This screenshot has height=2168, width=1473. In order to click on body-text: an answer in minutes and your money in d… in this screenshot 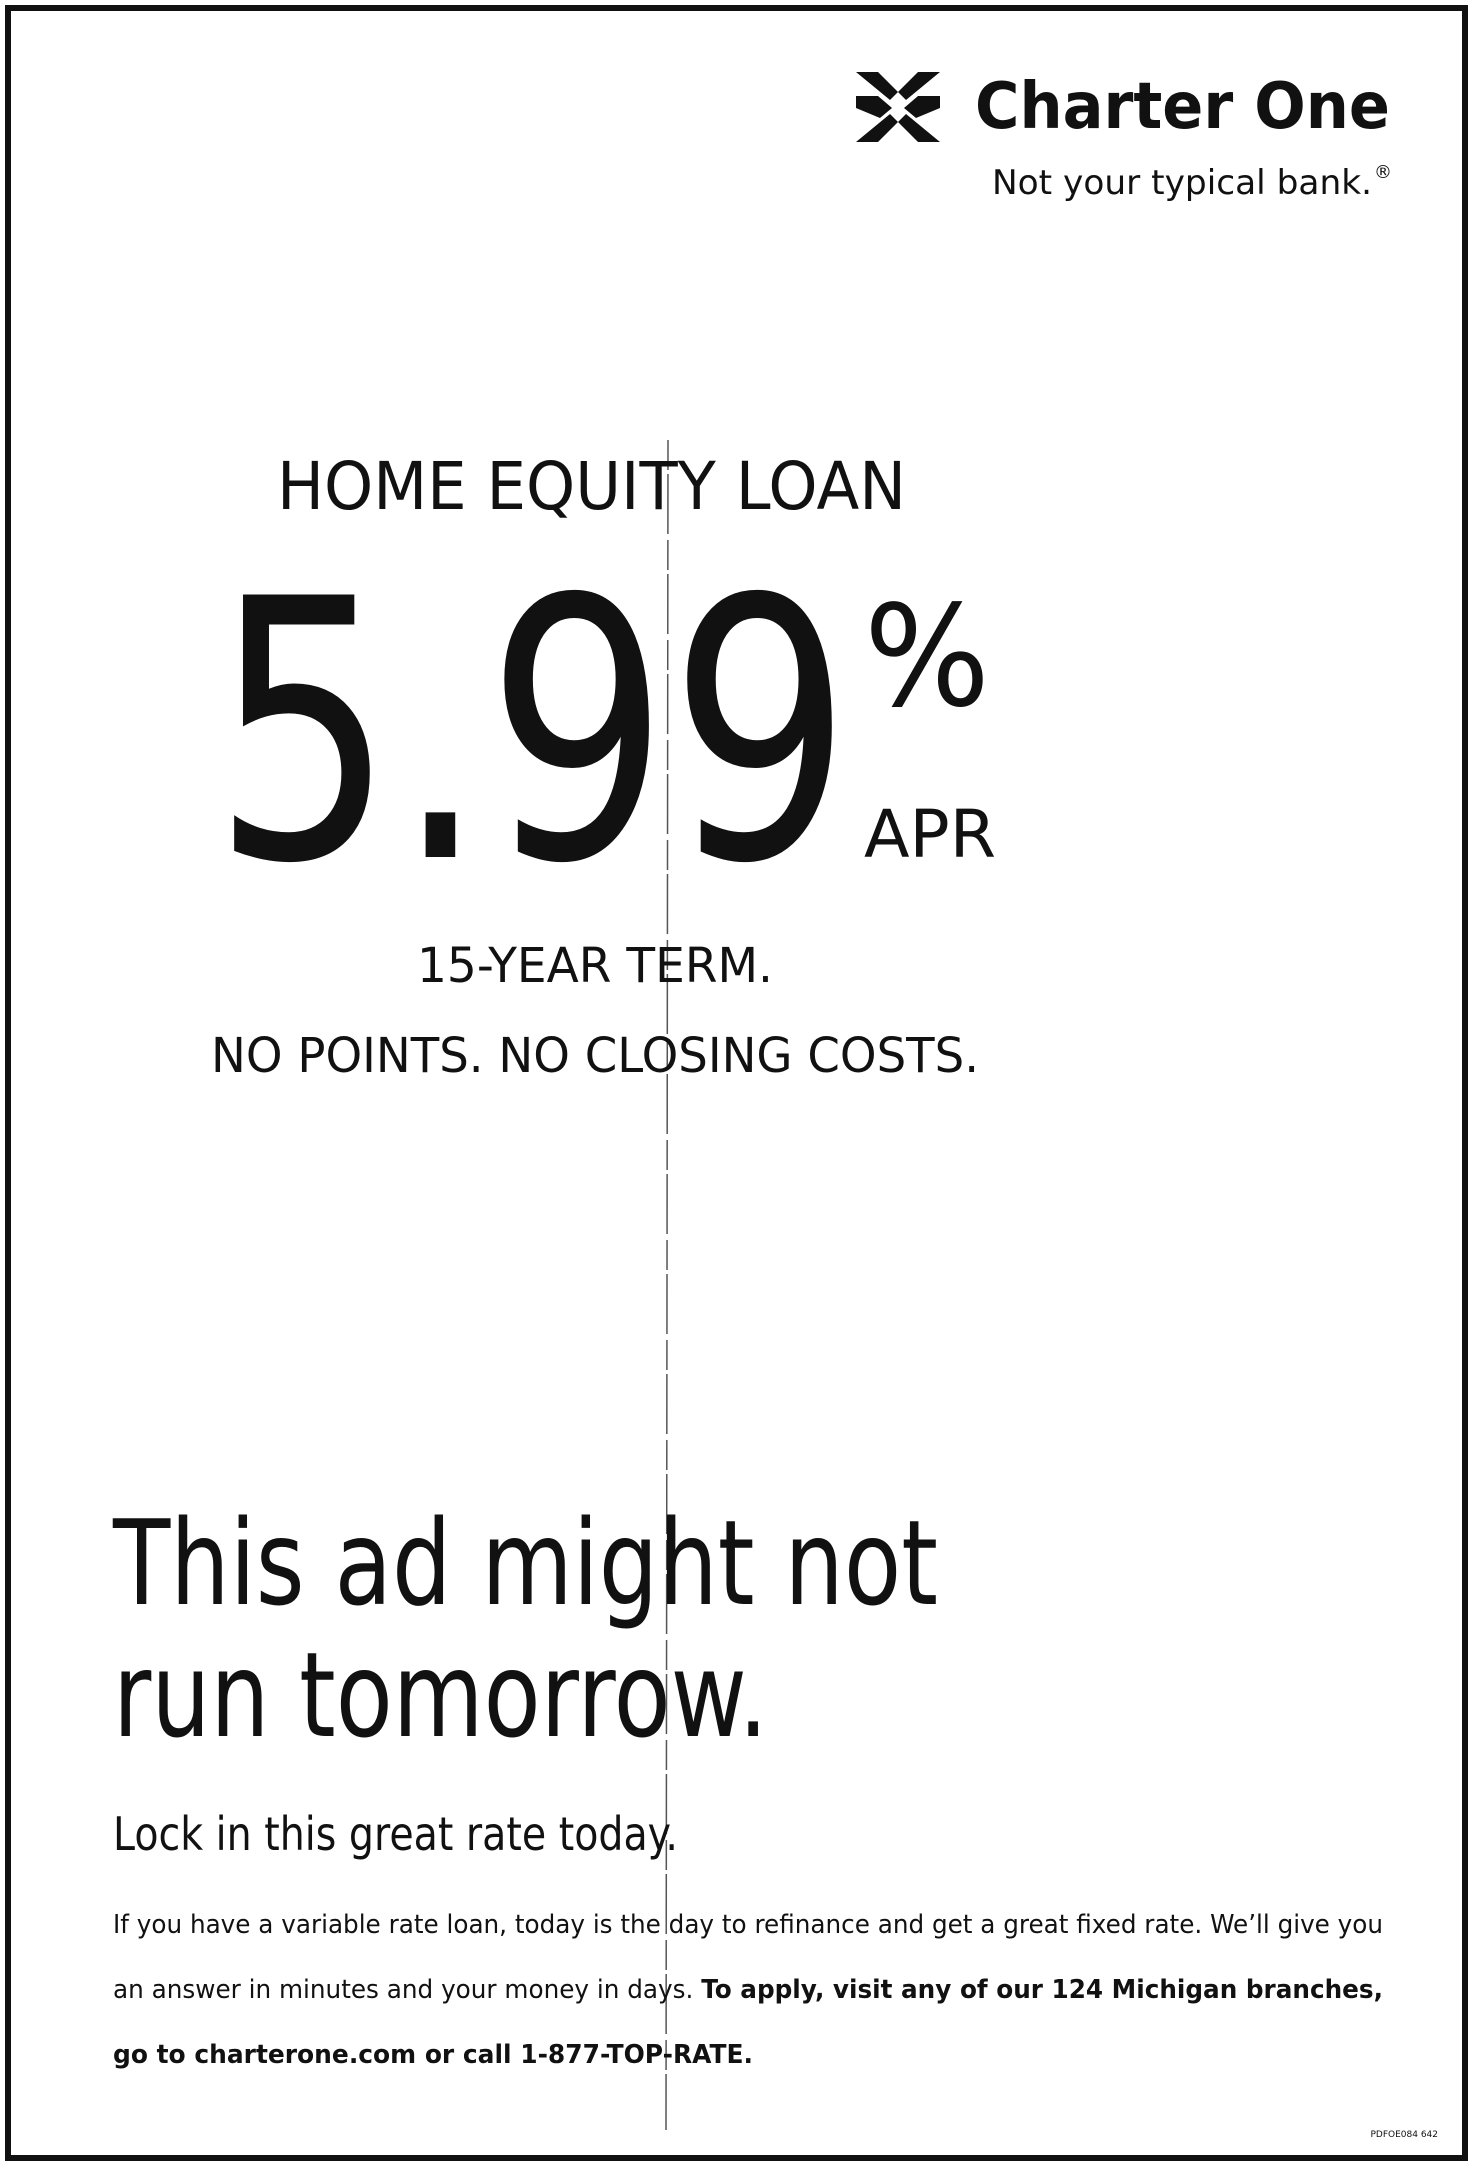, I will do `click(407, 1990)`.